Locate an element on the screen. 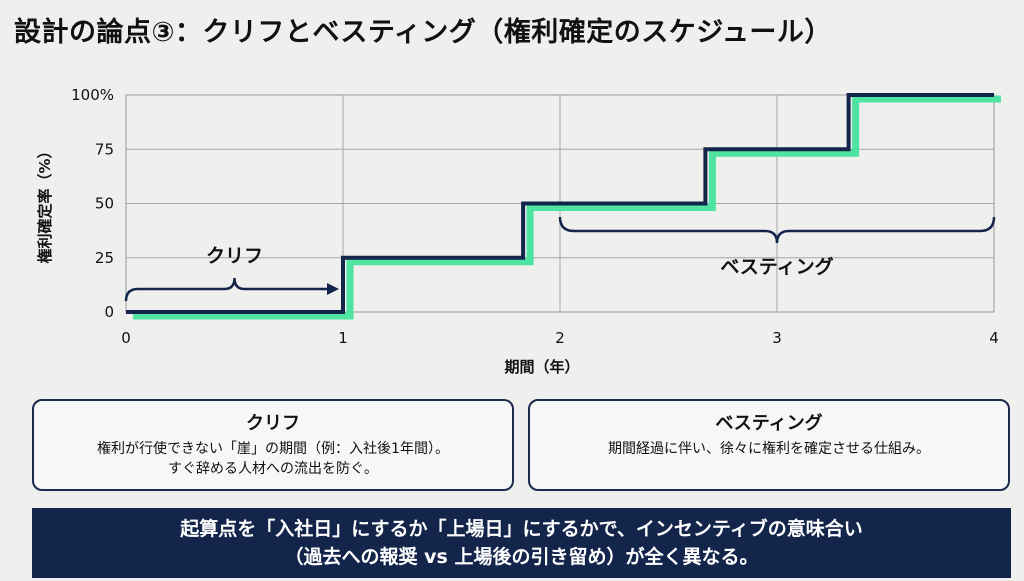 Image resolution: width=1024 pixels, height=581 pixels. x-tick-label: 4 is located at coordinates (994, 338).